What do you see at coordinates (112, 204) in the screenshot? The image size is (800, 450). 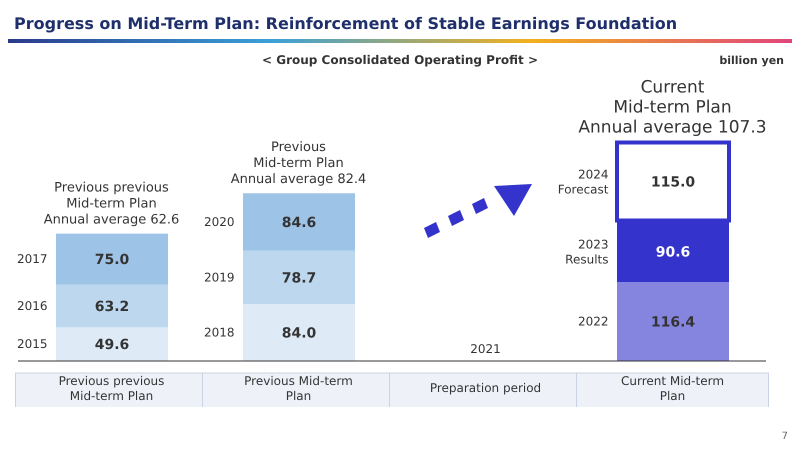 I see `annotation: Previous previous Mid-term Plan Annual average 62.6` at bounding box center [112, 204].